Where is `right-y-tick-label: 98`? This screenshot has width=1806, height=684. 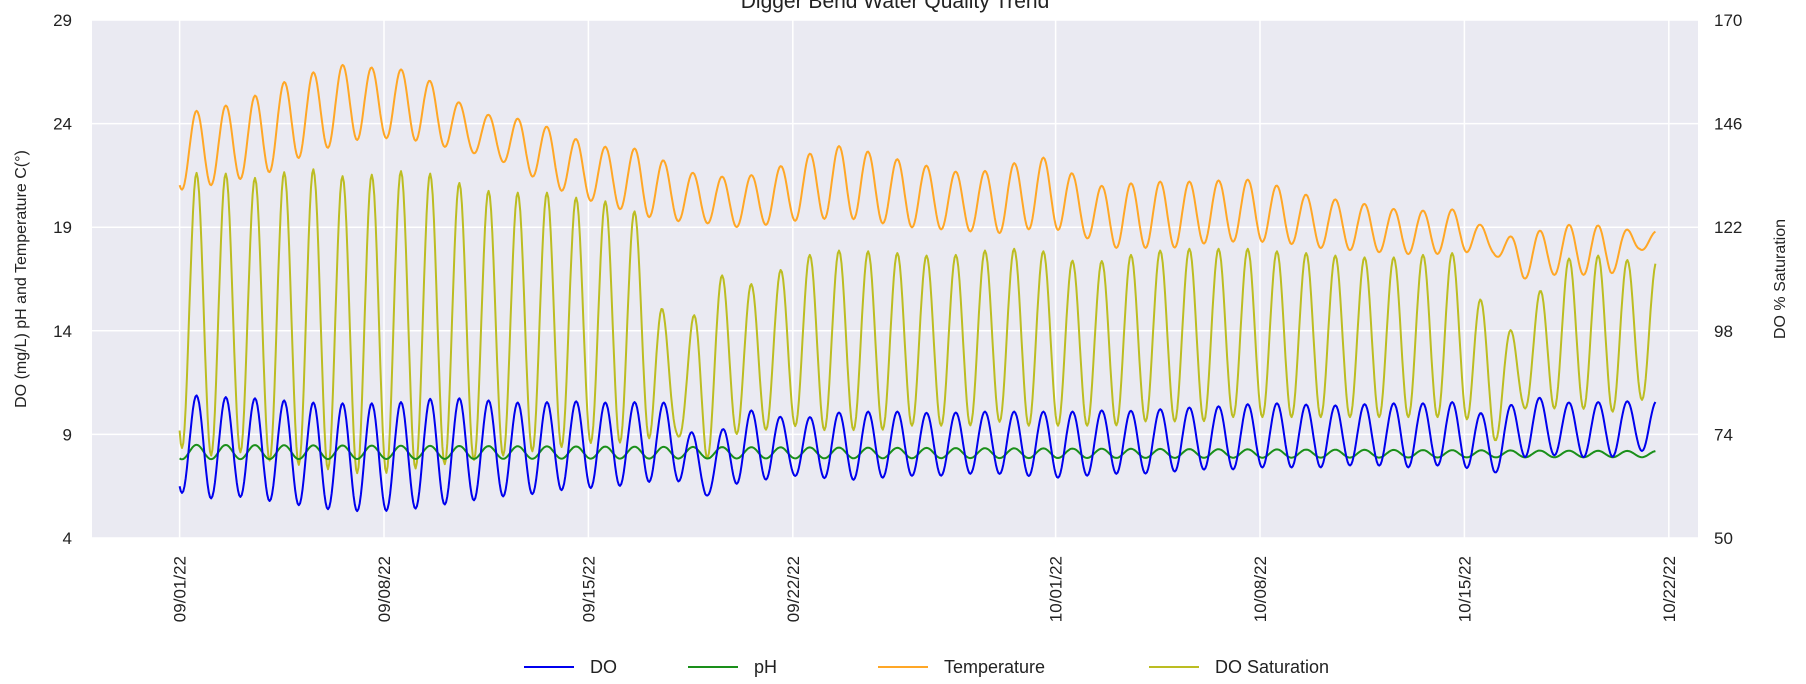
right-y-tick-label: 98 is located at coordinates (1723, 331).